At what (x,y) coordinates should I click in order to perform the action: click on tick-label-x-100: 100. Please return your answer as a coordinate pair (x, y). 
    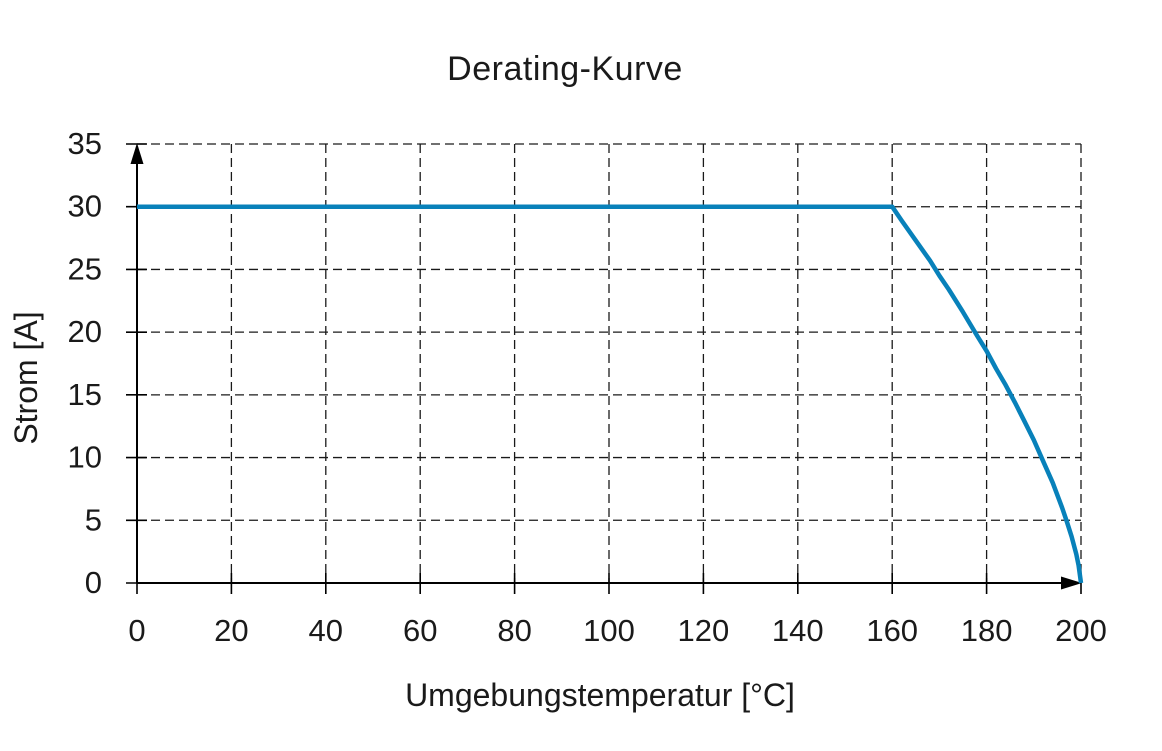
    Looking at the image, I should click on (609, 630).